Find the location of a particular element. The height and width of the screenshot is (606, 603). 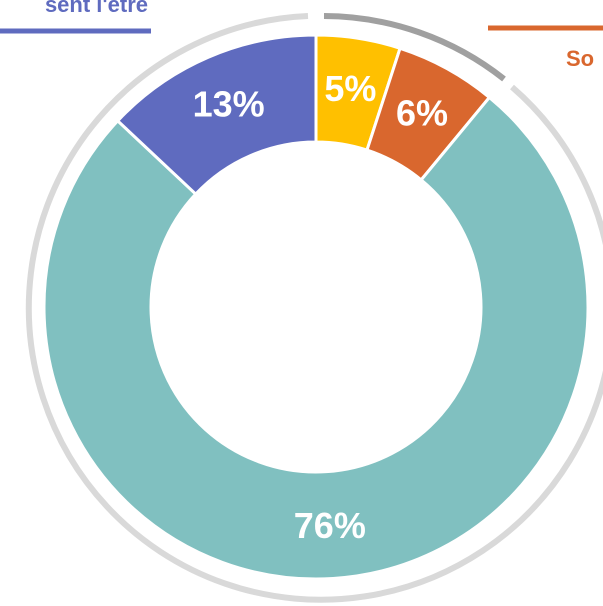

data-label: 76% is located at coordinates (330, 525).